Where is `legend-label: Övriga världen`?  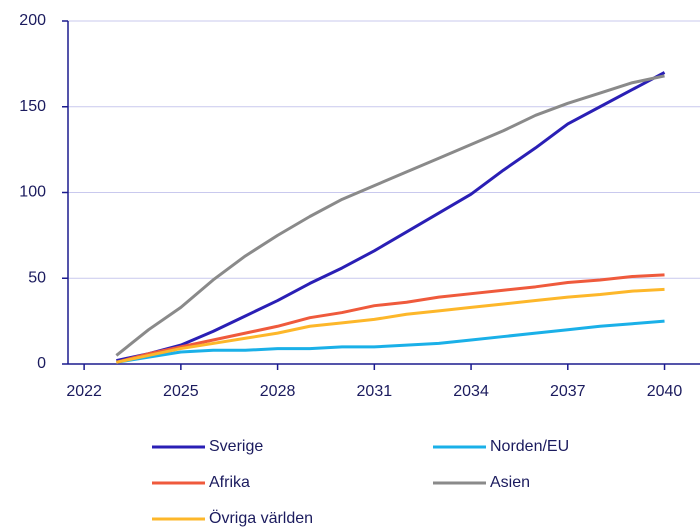 legend-label: Övriga världen is located at coordinates (261, 518).